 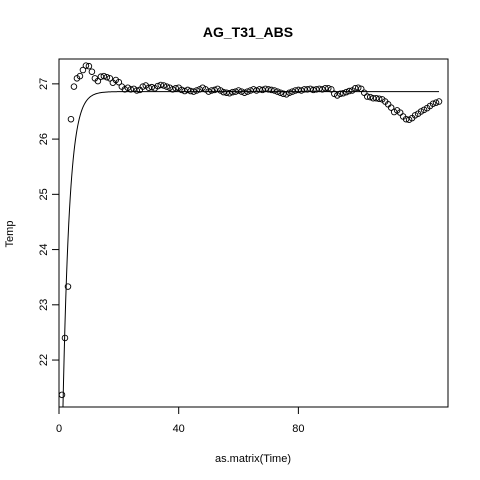 What do you see at coordinates (44, 139) in the screenshot?
I see `y-tick-label: 26` at bounding box center [44, 139].